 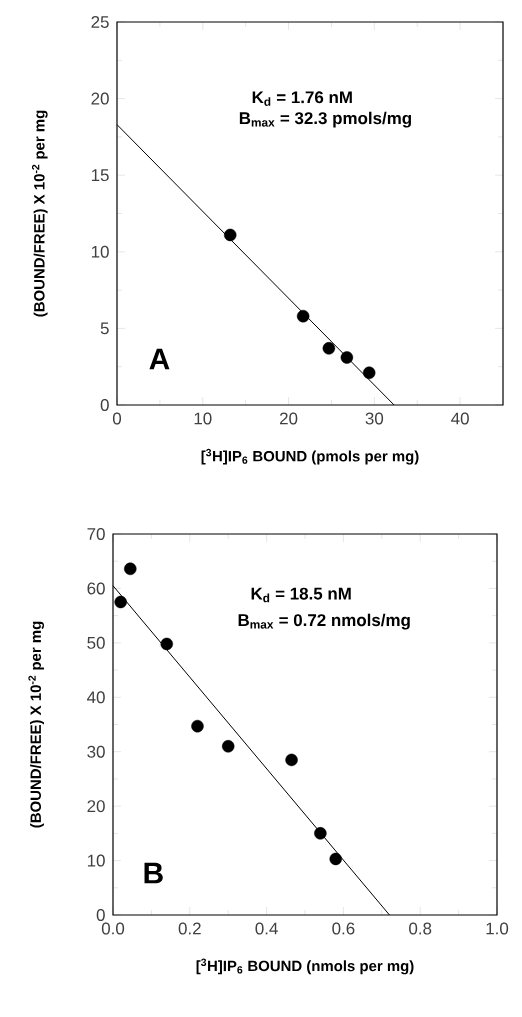 What do you see at coordinates (266, 928) in the screenshot?
I see `x-tick-label: 0.4` at bounding box center [266, 928].